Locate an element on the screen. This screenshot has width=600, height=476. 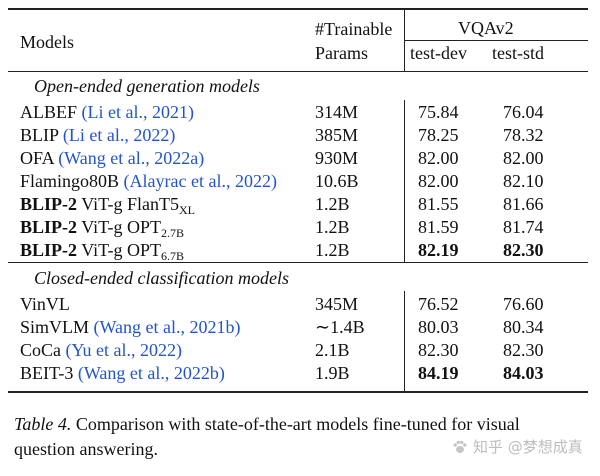
table-row: BLIP-2 ViT-g OPT6.7B is located at coordinates (102, 251).